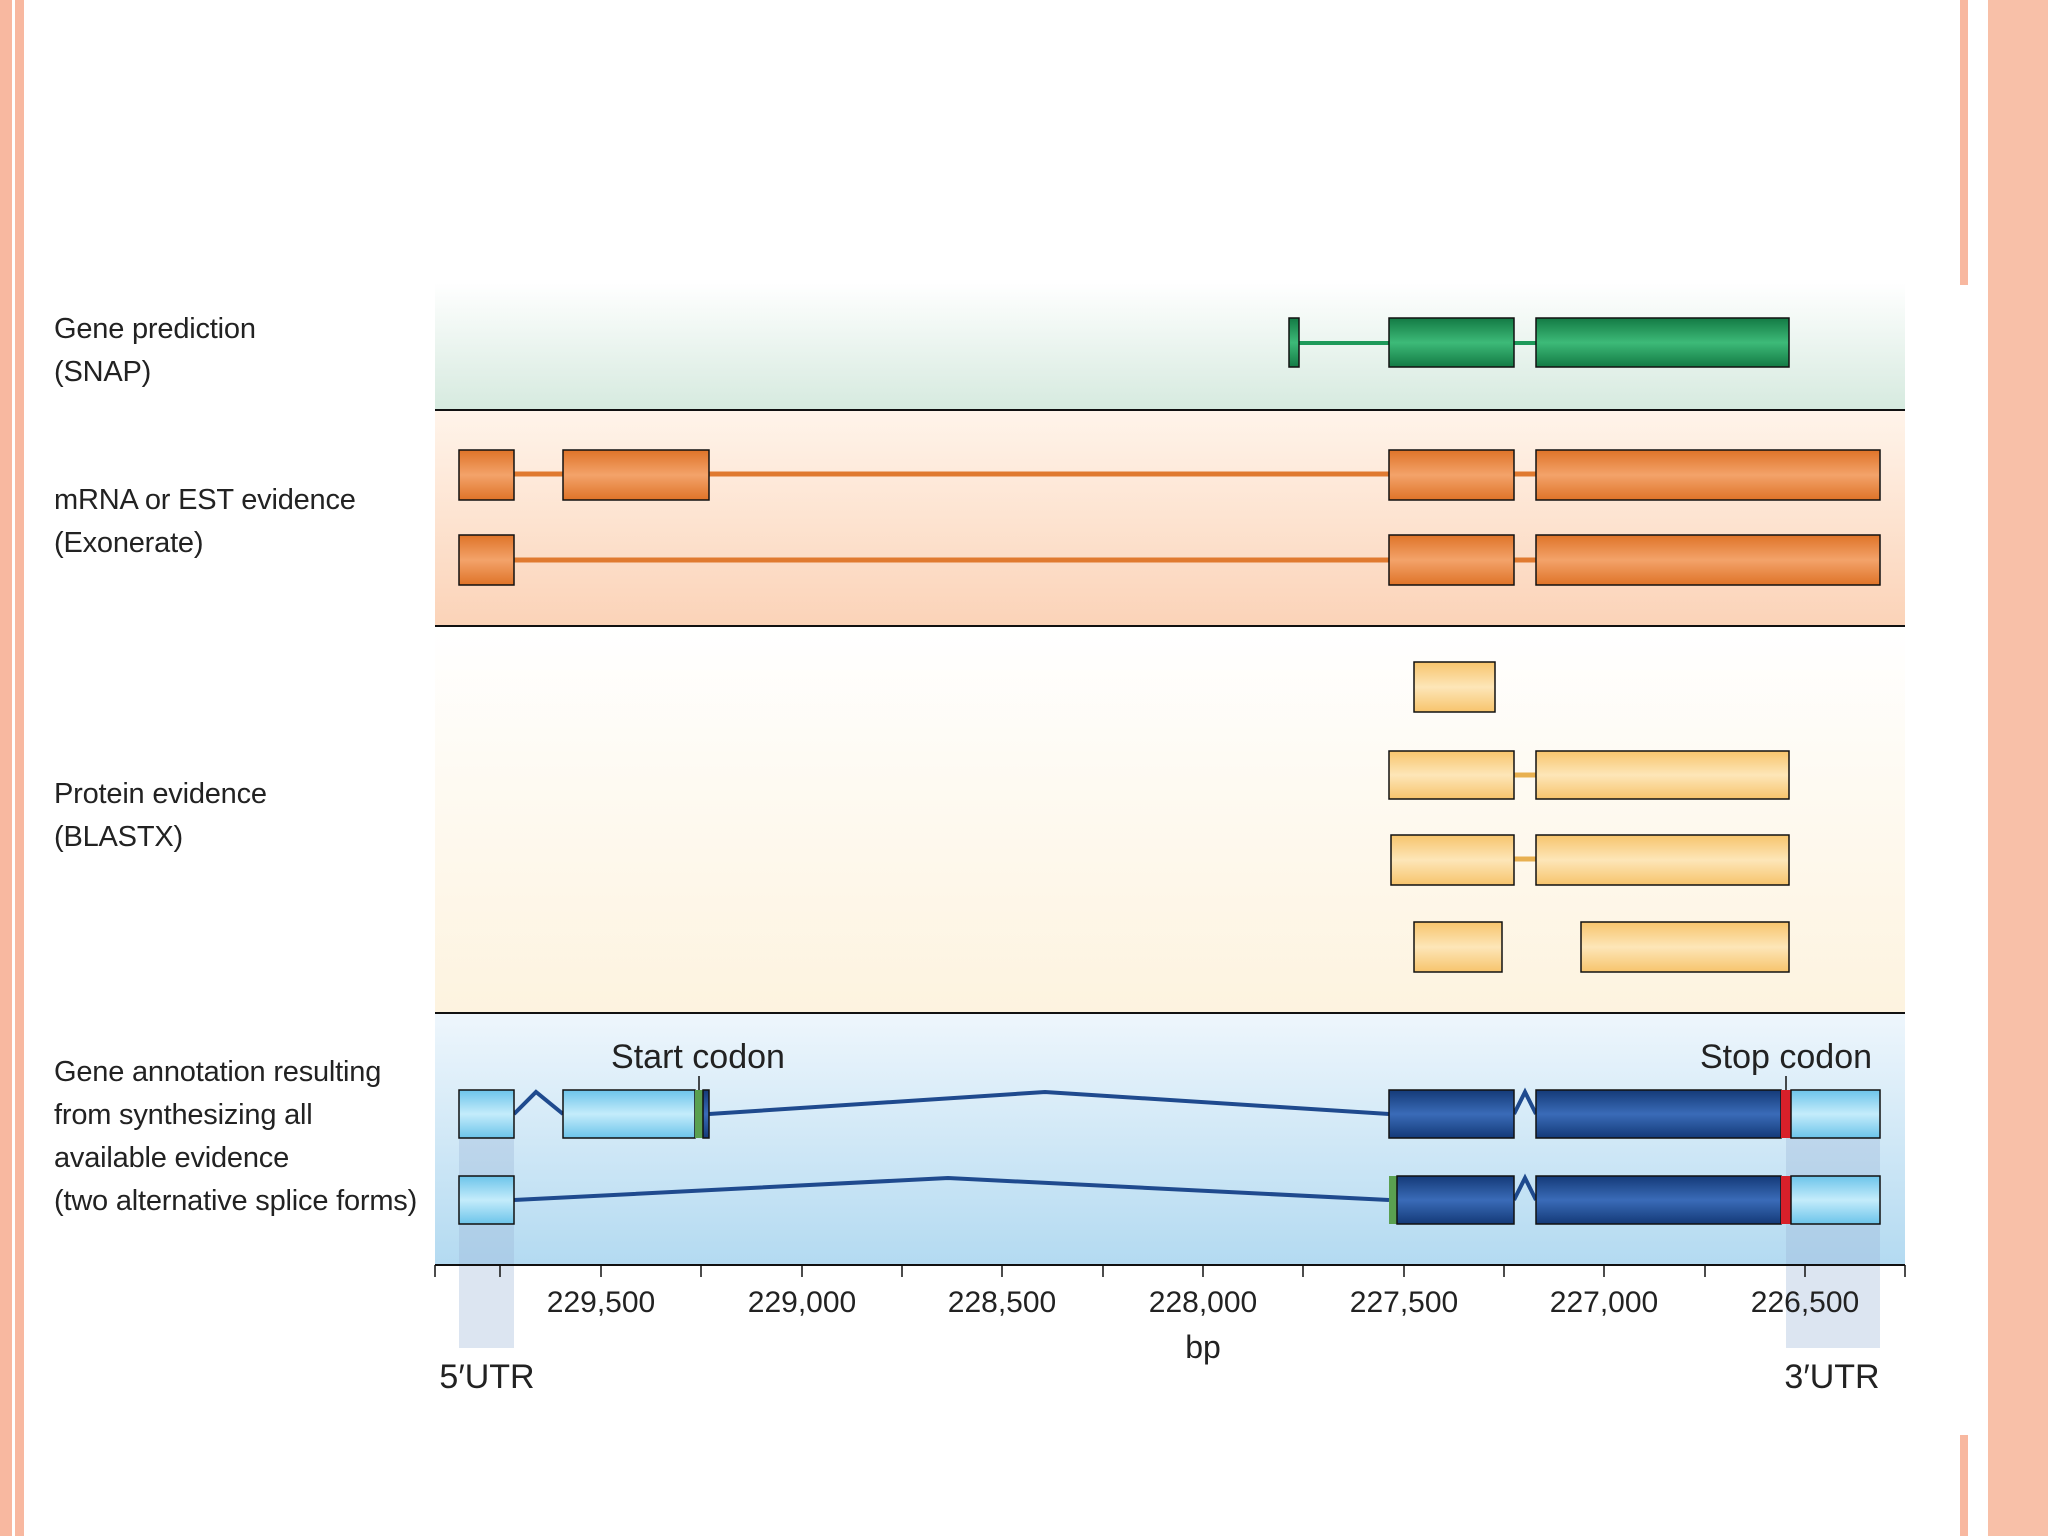 This screenshot has width=2048, height=1536. I want to click on right-border, so click(2018, 768).